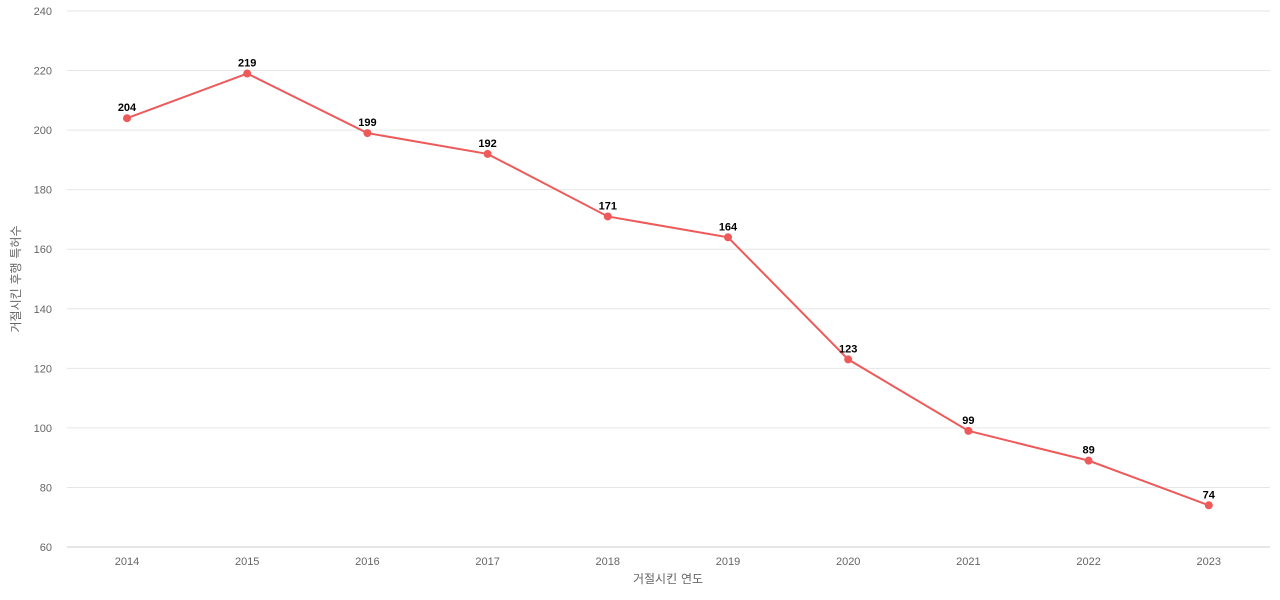 Image resolution: width=1280 pixels, height=600 pixels. Describe the element at coordinates (43, 310) in the screenshot. I see `y-tick-label: 140` at that location.